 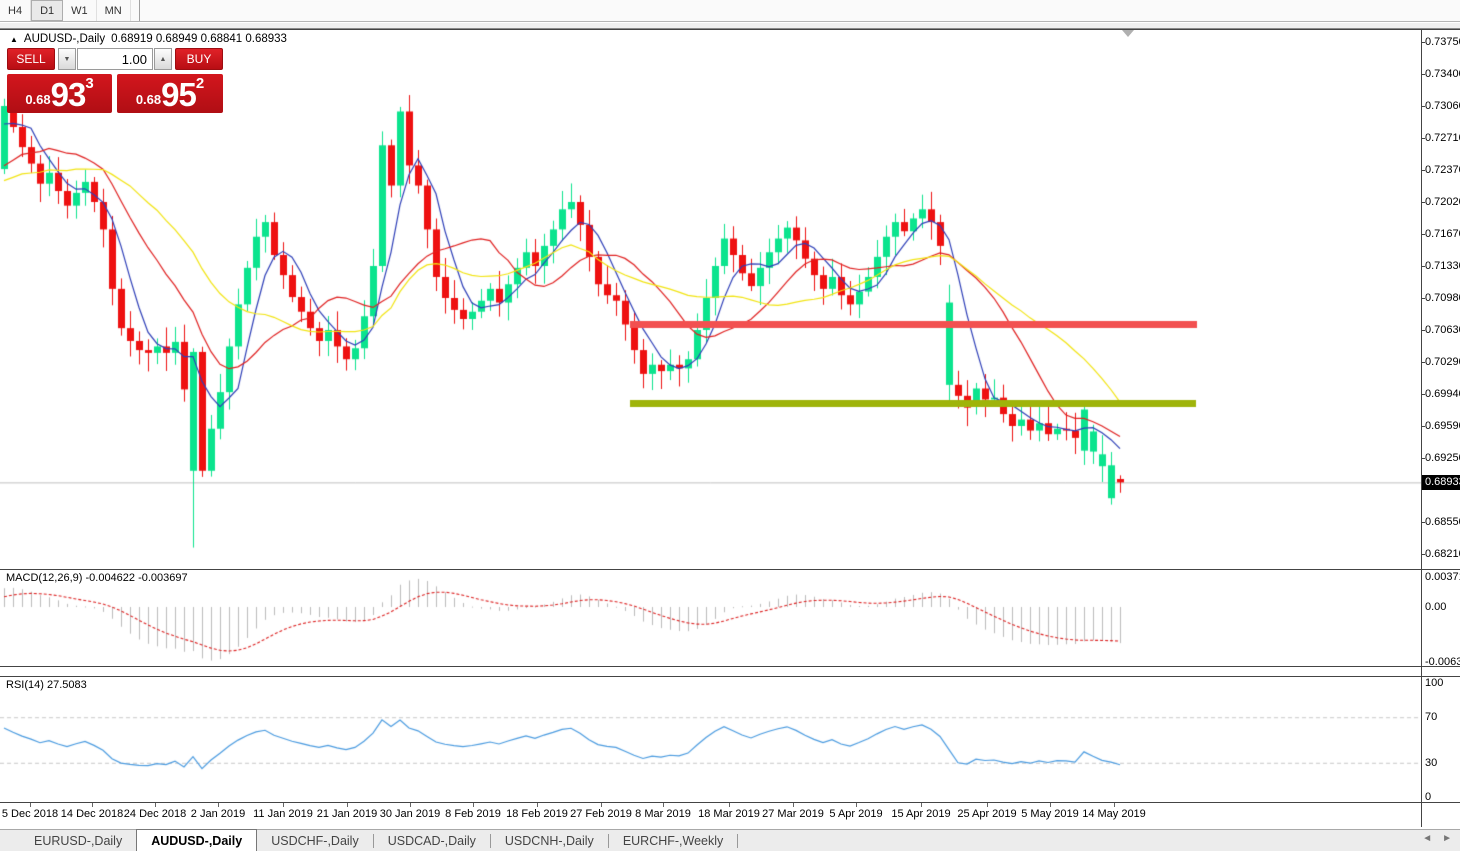 I want to click on scroll-right-icon: ►, so click(x=1447, y=838).